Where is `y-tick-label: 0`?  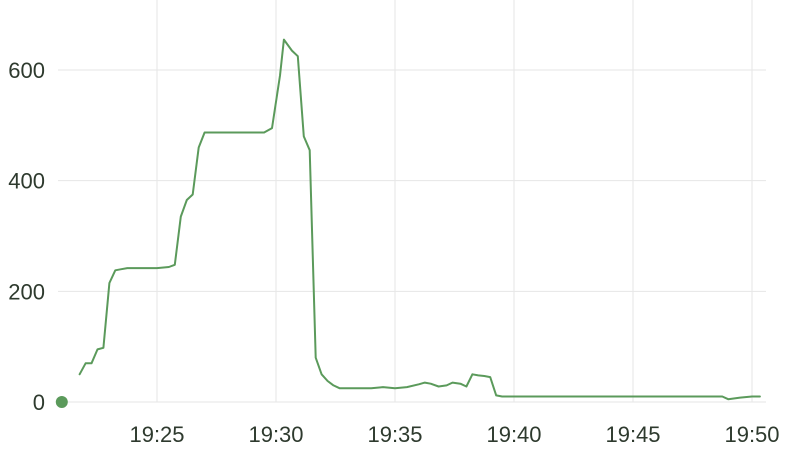
y-tick-label: 0 is located at coordinates (39, 402).